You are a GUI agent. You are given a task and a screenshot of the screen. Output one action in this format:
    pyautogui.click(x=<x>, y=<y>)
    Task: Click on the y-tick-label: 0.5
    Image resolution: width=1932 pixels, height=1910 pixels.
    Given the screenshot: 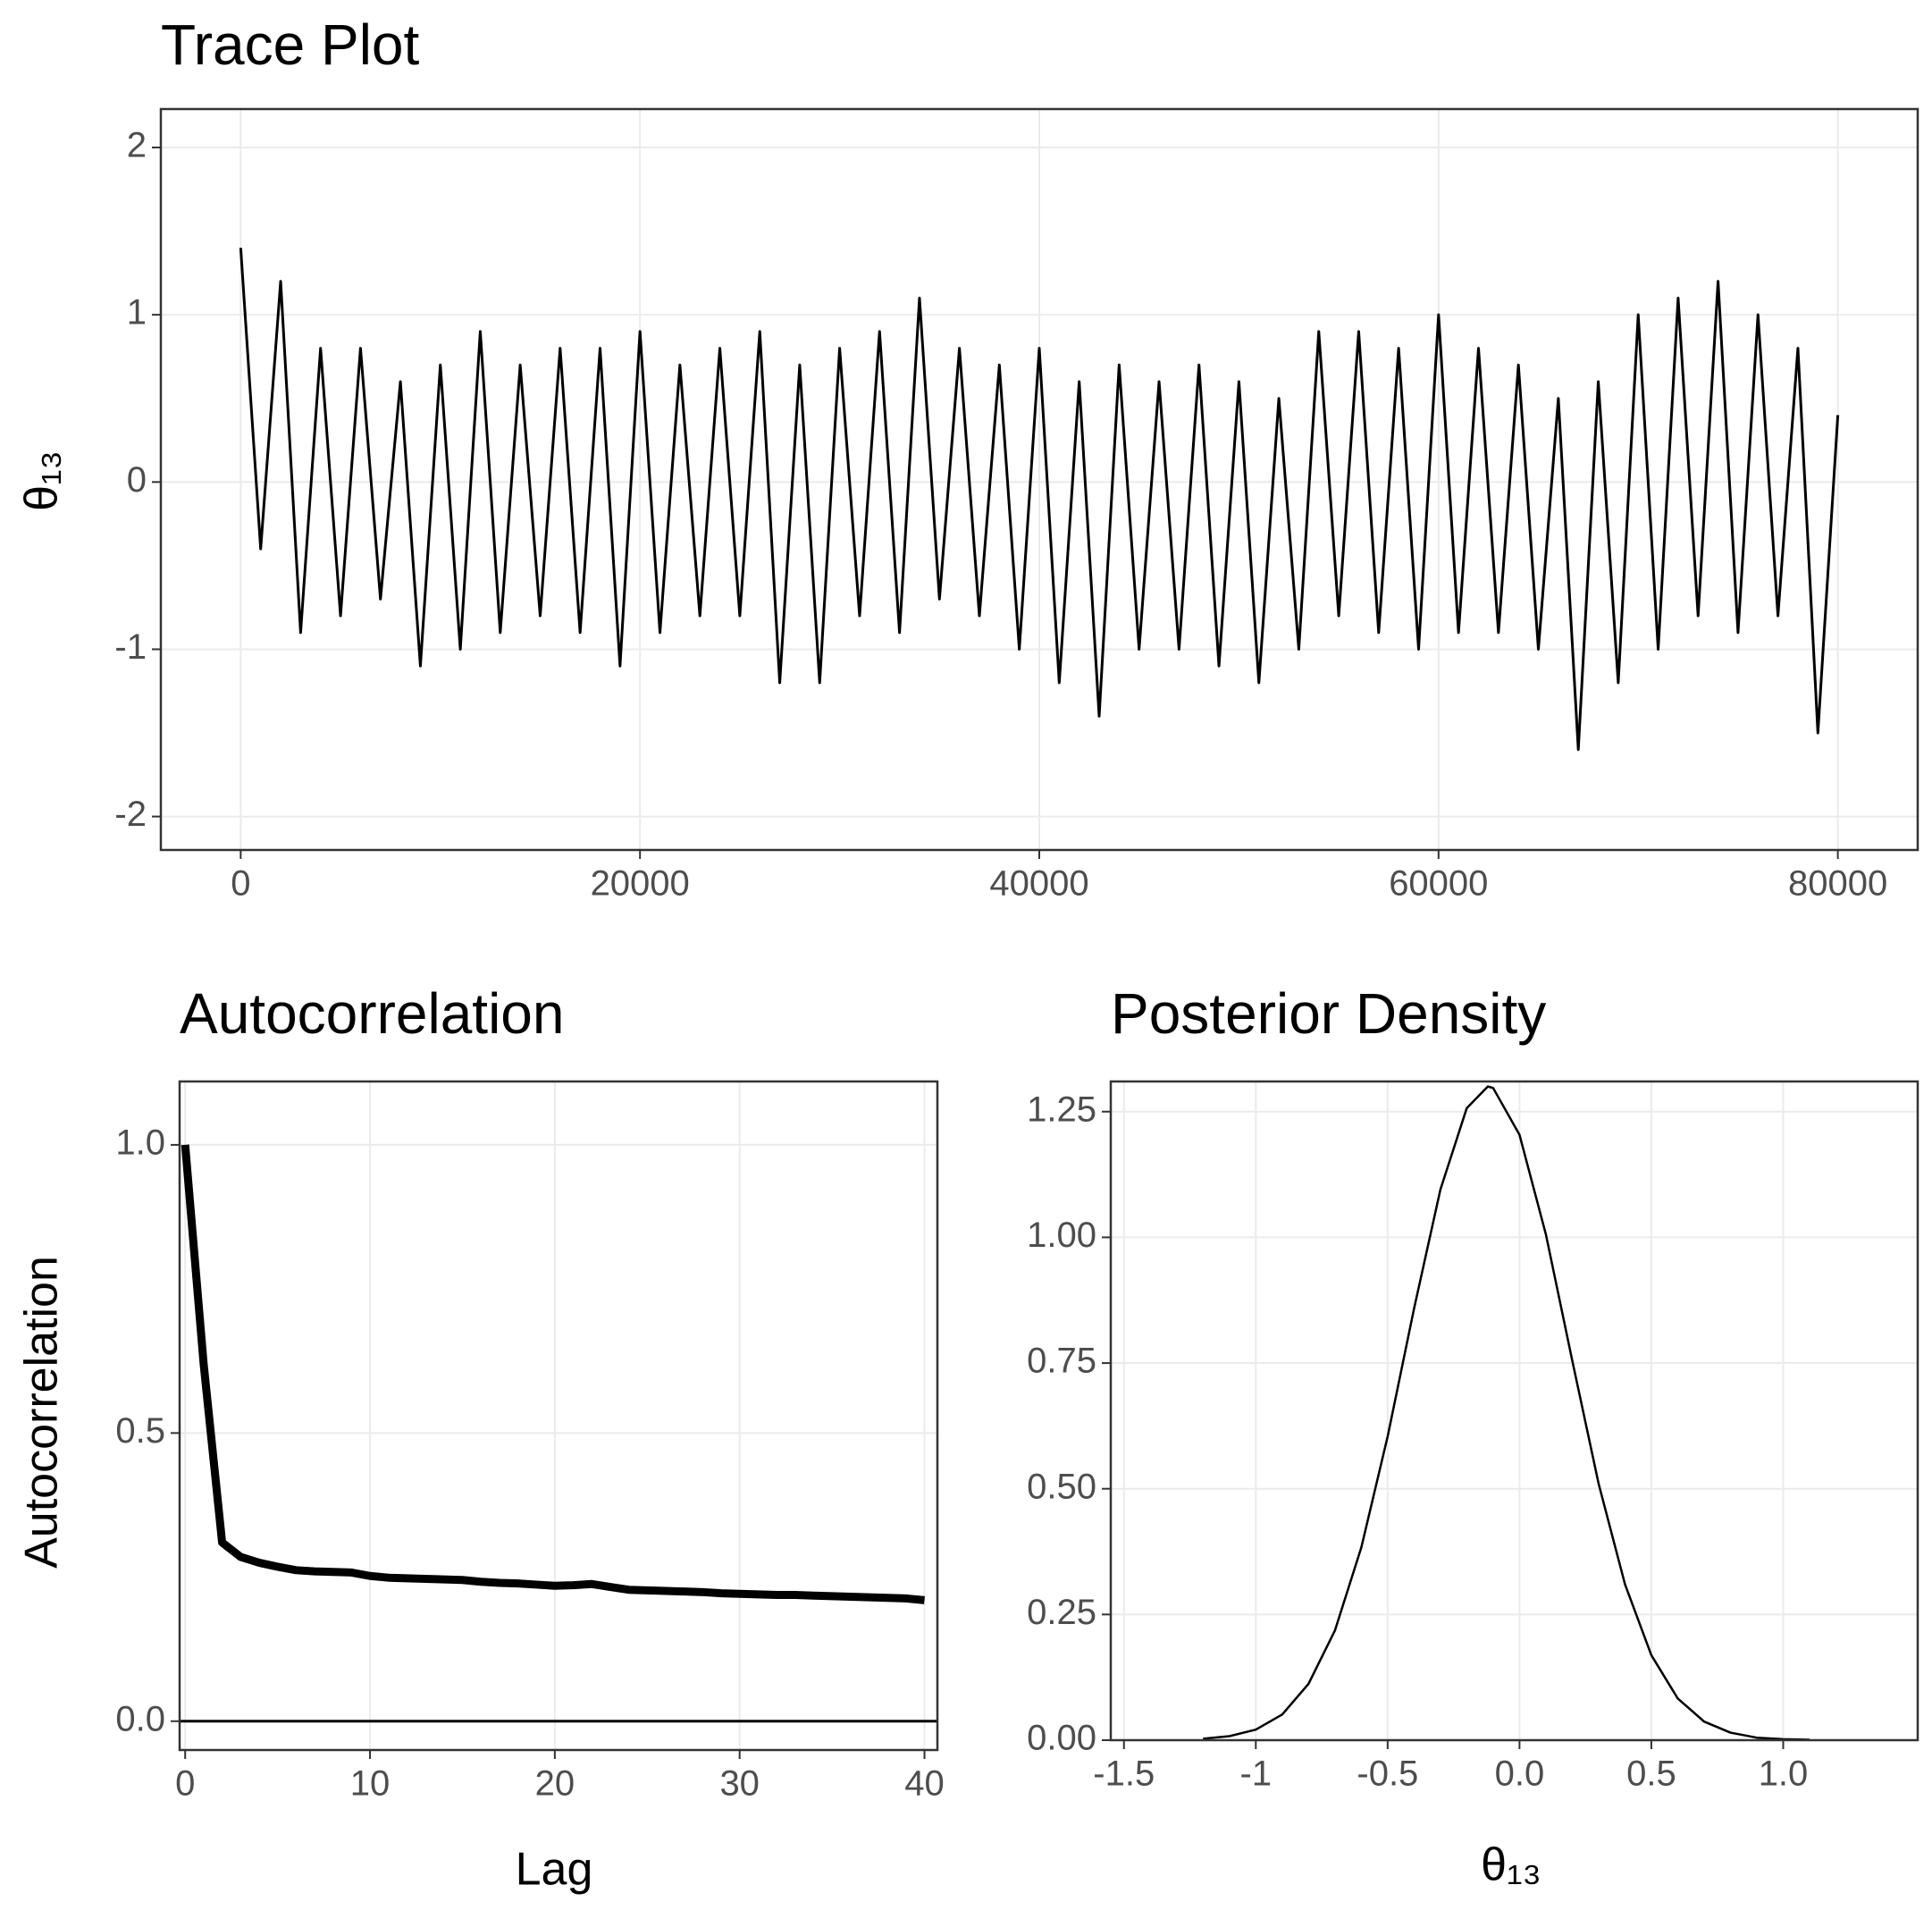 What is the action you would take?
    pyautogui.click(x=140, y=1431)
    